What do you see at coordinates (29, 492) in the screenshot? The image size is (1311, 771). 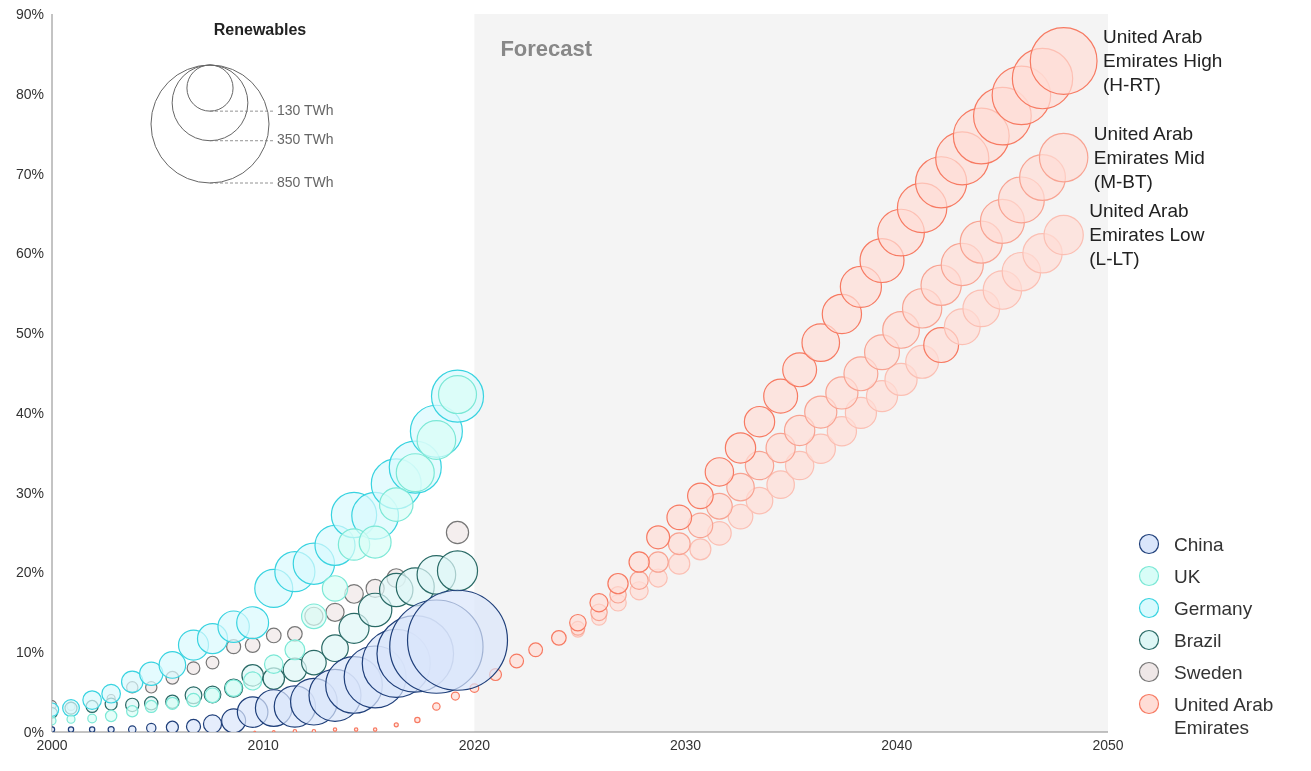 I see `y-tick-label: 30%` at bounding box center [29, 492].